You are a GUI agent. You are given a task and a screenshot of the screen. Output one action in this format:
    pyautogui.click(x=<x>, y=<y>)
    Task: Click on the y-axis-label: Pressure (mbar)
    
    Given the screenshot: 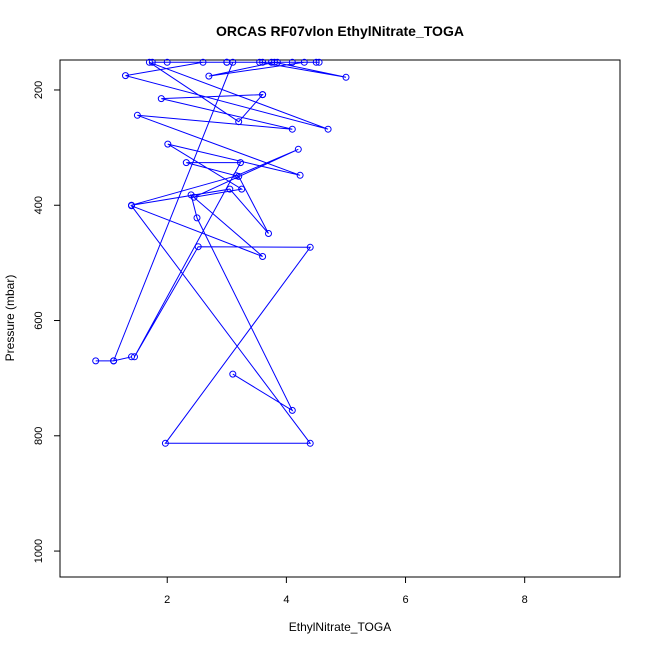 What is the action you would take?
    pyautogui.click(x=10, y=318)
    